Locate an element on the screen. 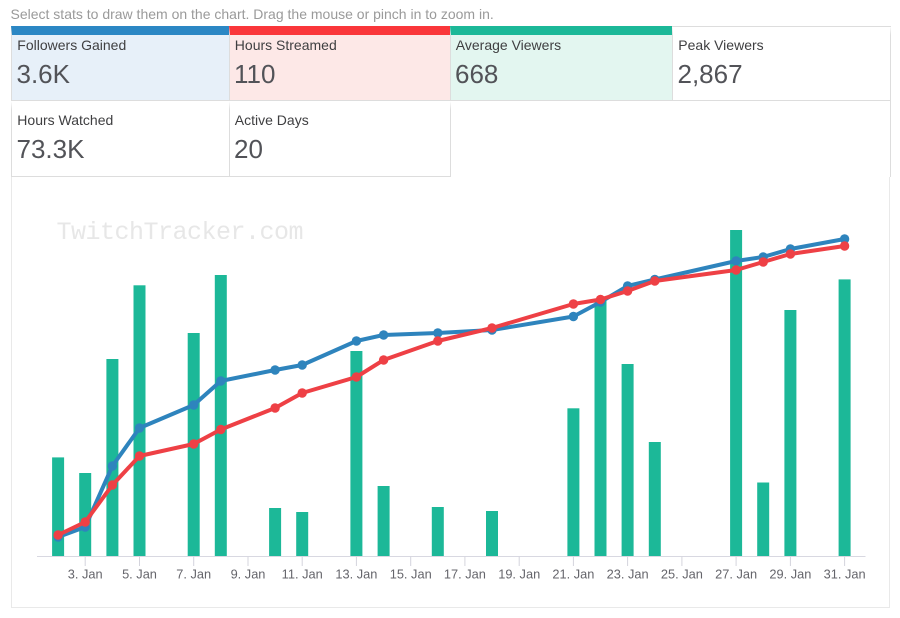 This screenshot has height=618, width=900. svg-text: 19. Jan is located at coordinates (519, 574).